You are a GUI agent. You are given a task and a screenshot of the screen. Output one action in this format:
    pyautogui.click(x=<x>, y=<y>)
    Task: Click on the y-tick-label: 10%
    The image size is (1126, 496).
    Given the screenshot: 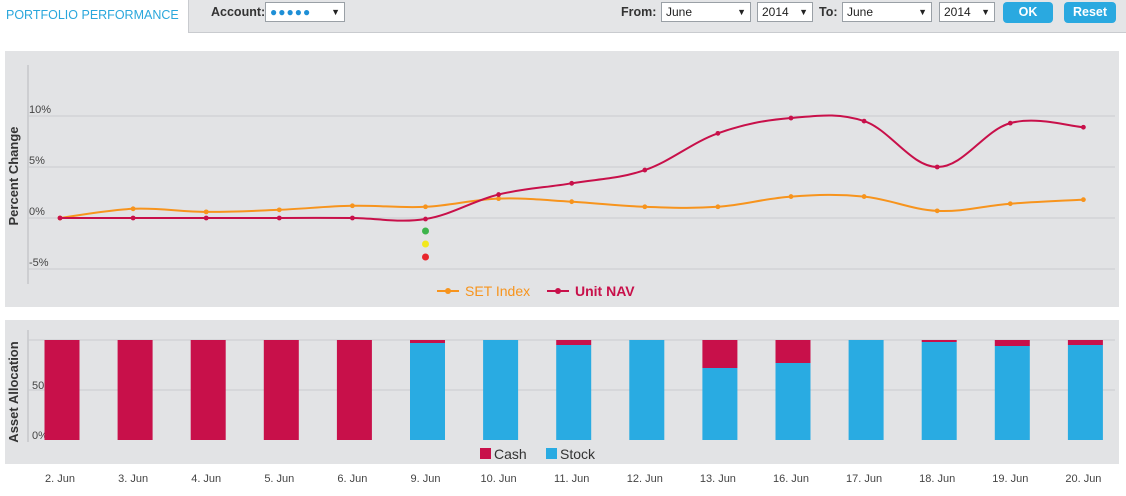 What is the action you would take?
    pyautogui.click(x=40, y=110)
    